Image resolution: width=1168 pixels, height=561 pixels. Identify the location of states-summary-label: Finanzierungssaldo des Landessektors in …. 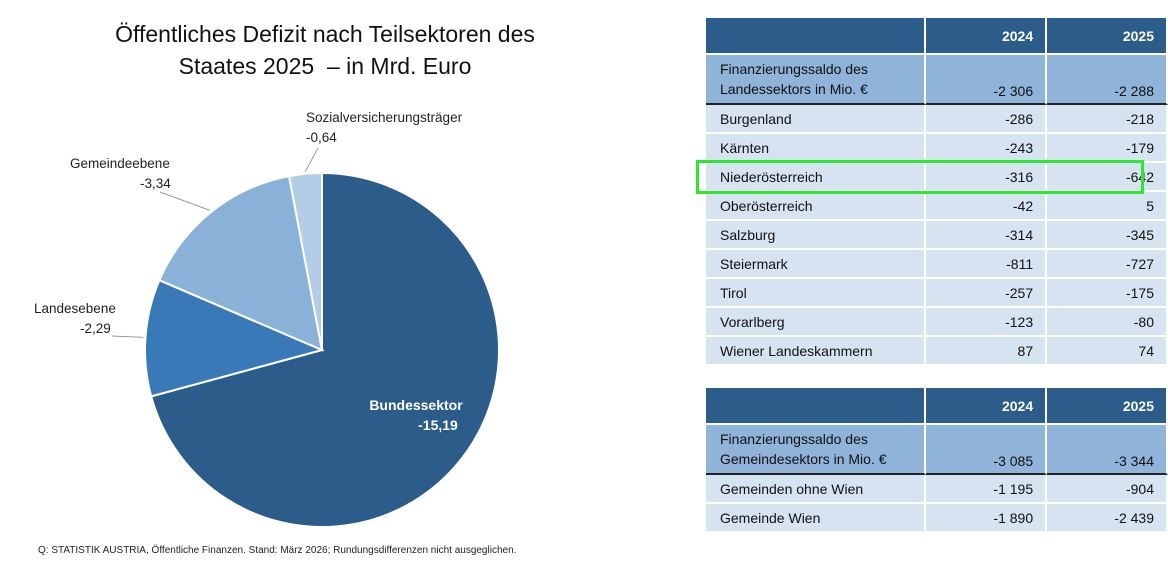
(816, 80).